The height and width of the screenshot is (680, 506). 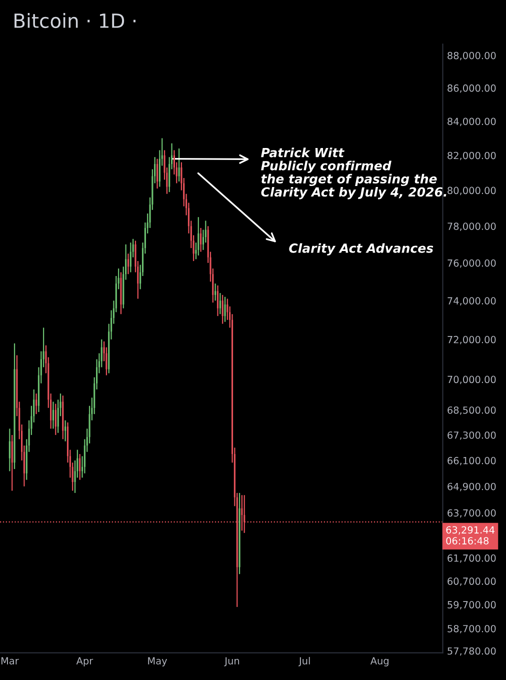 What do you see at coordinates (472, 605) in the screenshot?
I see `y-tick-label: 59,700.00` at bounding box center [472, 605].